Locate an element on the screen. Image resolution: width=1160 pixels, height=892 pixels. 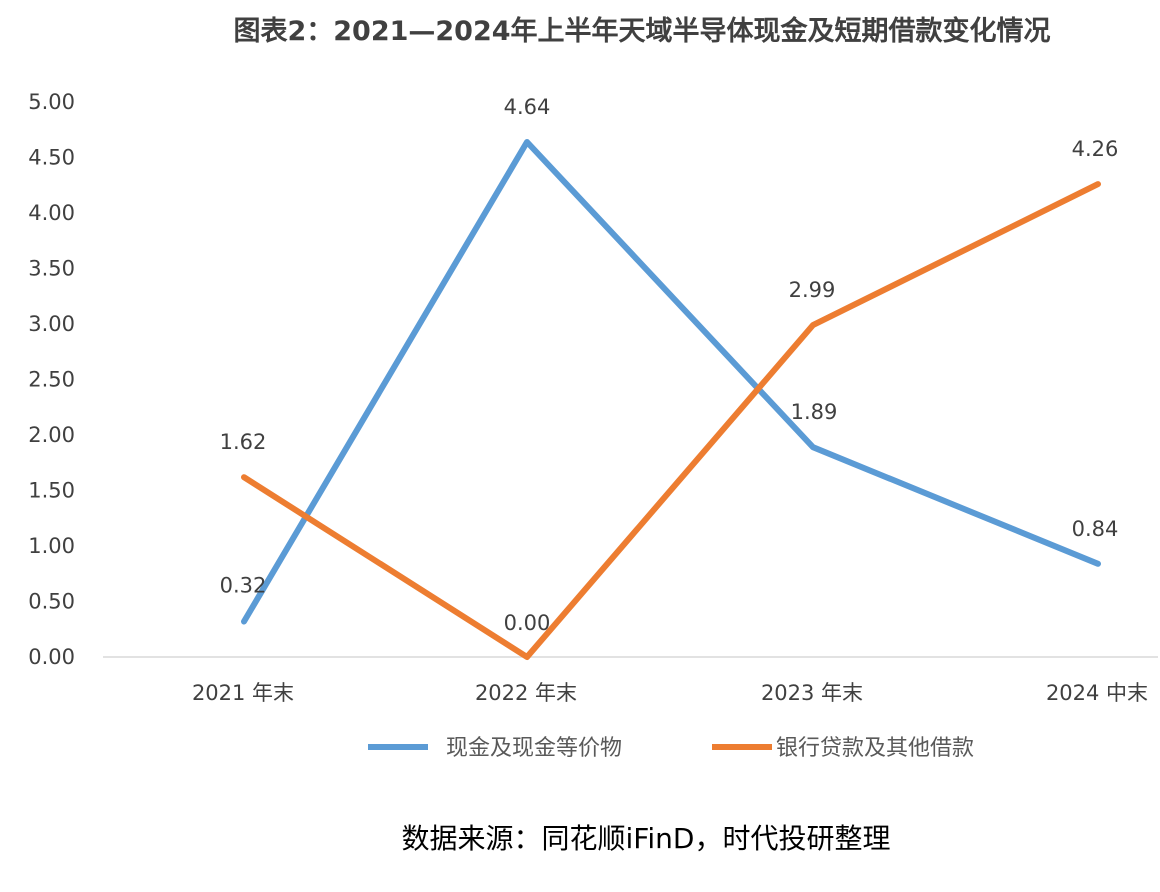
chart-title: 图表2：2021—2024年上半年天域半导体现金及短期借款变化情况 is located at coordinates (641, 31).